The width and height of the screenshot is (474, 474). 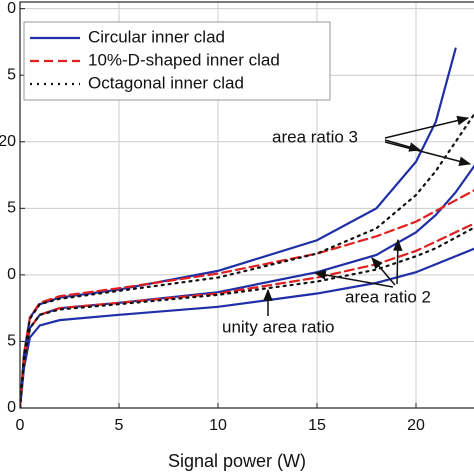 What do you see at coordinates (20, 425) in the screenshot?
I see `x-tick-label: 0` at bounding box center [20, 425].